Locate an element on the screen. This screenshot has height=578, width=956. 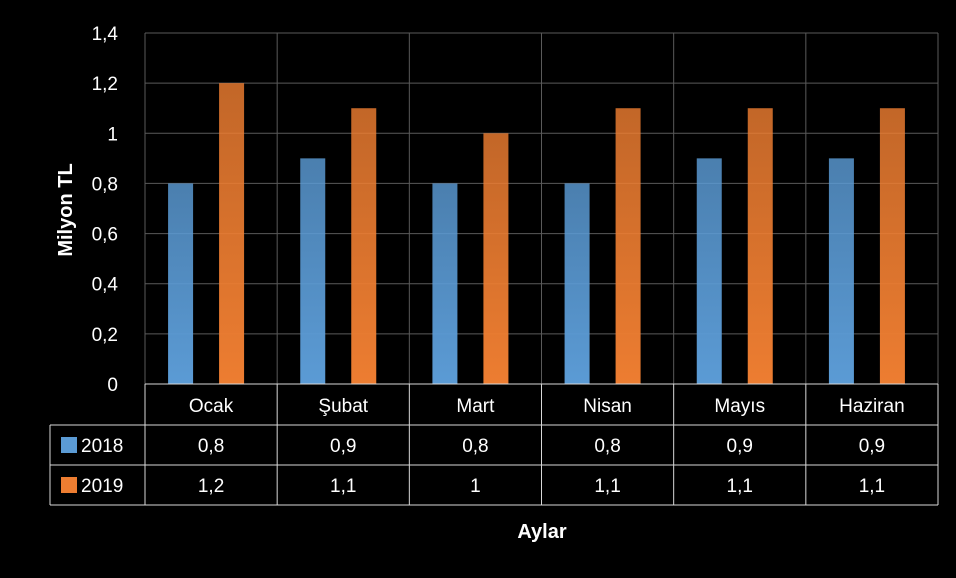
table-value-2019: 1,2 is located at coordinates (211, 486).